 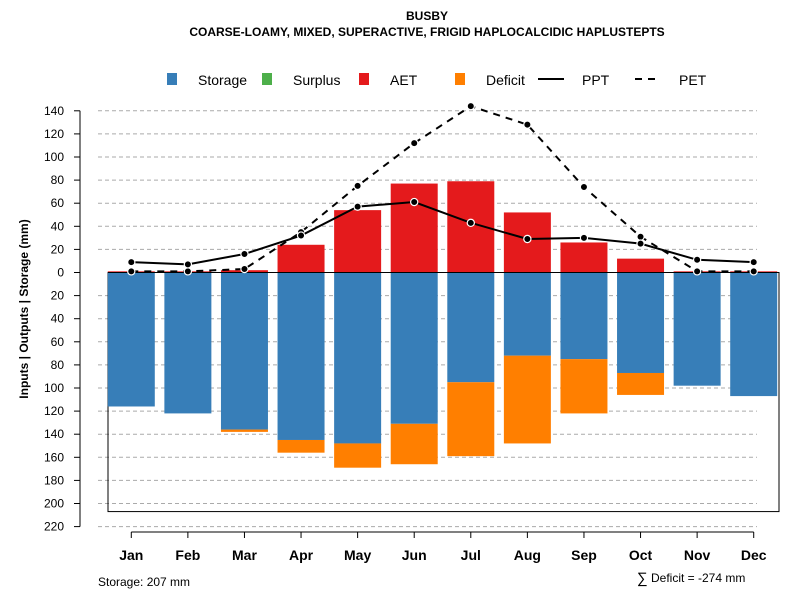 What do you see at coordinates (54, 411) in the screenshot?
I see `y-tick-label--120: 120` at bounding box center [54, 411].